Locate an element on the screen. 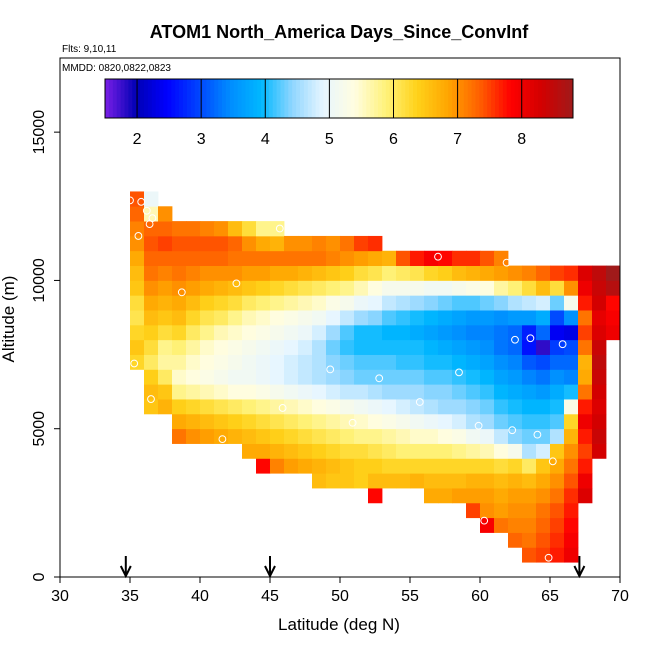 Image resolution: width=650 pixels, height=650 pixels. flight-arrow is located at coordinates (270, 567).